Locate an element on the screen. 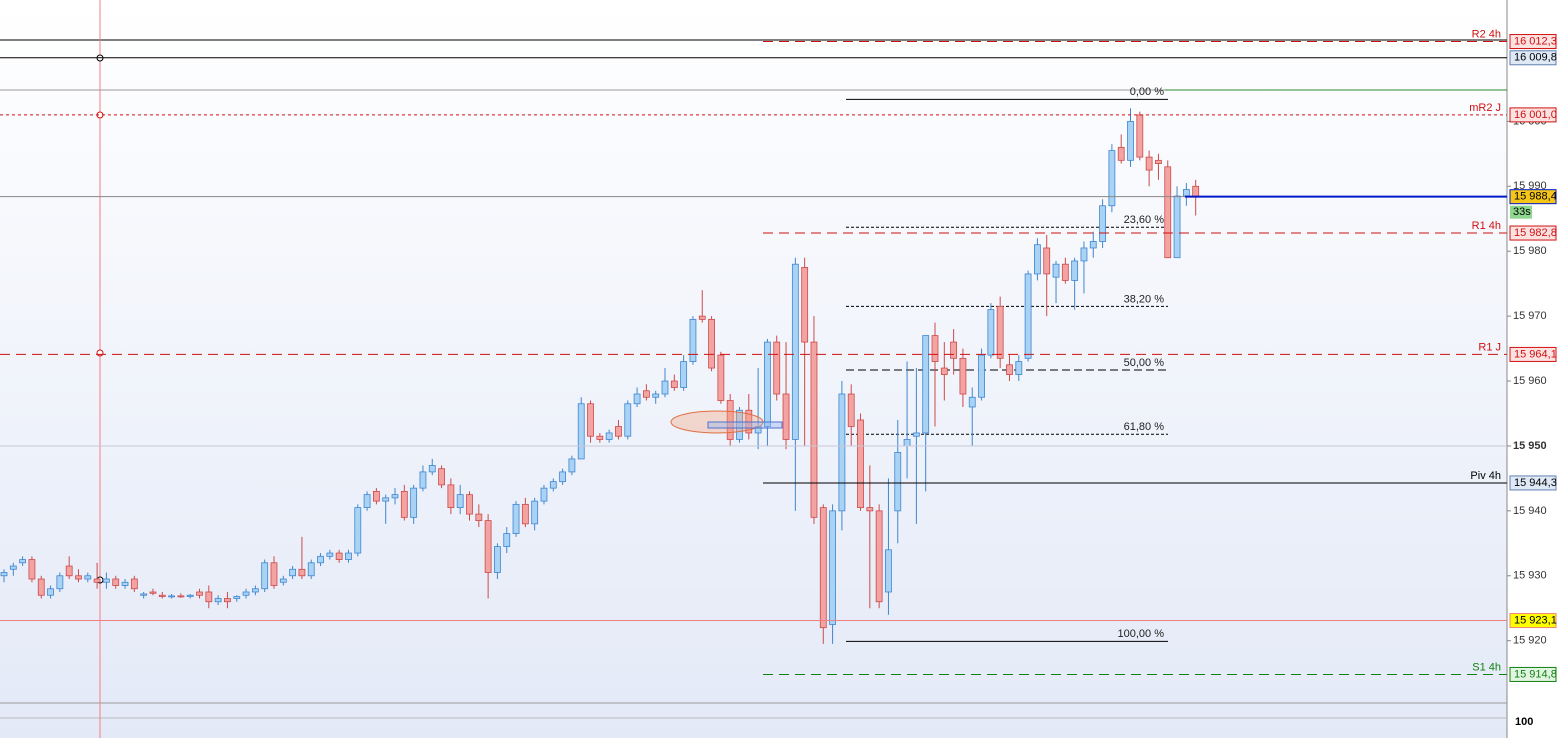  y-tick-label: 15 940 is located at coordinates (1530, 511).